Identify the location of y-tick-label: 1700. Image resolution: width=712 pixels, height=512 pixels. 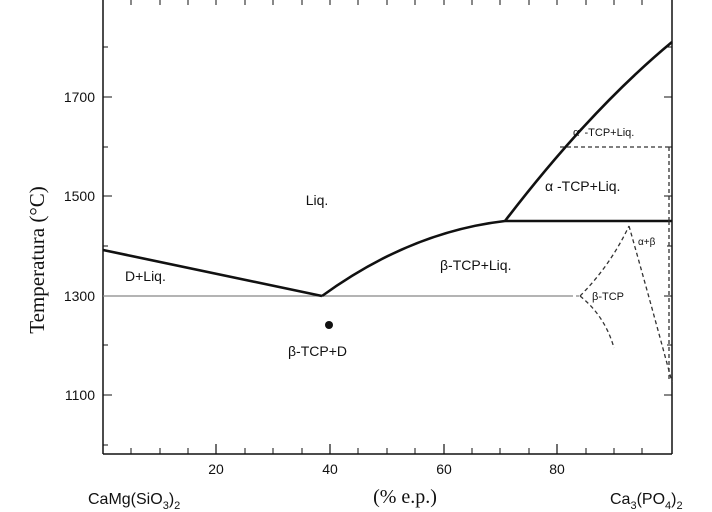
(79, 97).